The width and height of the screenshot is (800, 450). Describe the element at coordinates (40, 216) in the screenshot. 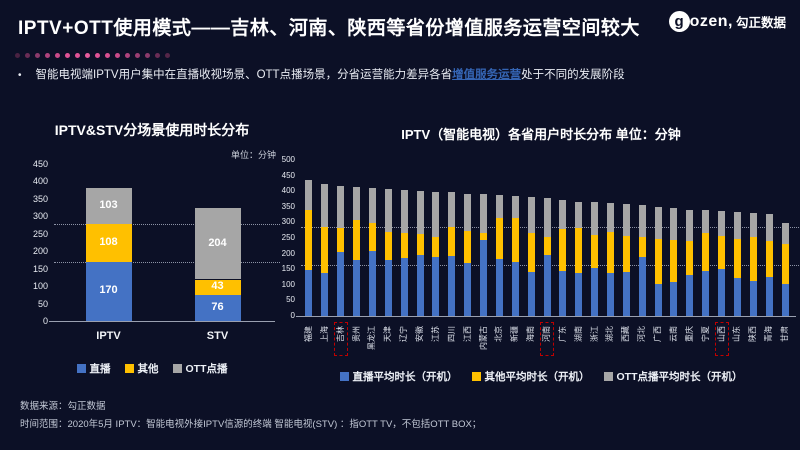

I see `y-tick-label: 300` at that location.